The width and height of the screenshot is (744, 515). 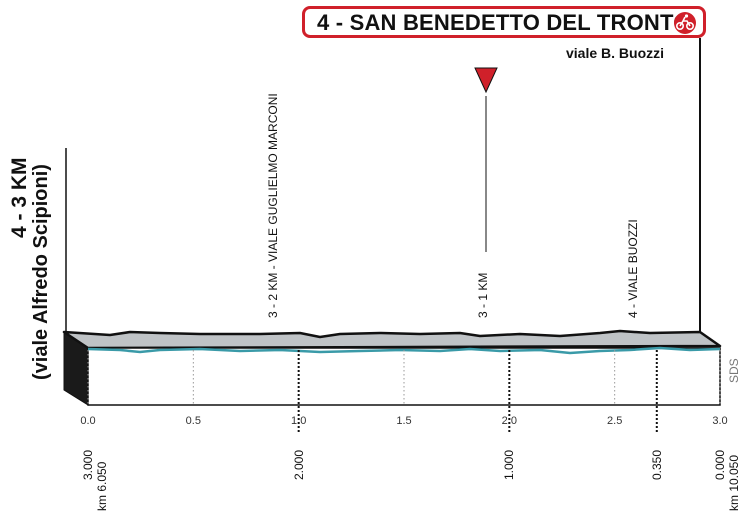 What do you see at coordinates (477, 392) in the screenshot?
I see `distance-markers` at bounding box center [477, 392].